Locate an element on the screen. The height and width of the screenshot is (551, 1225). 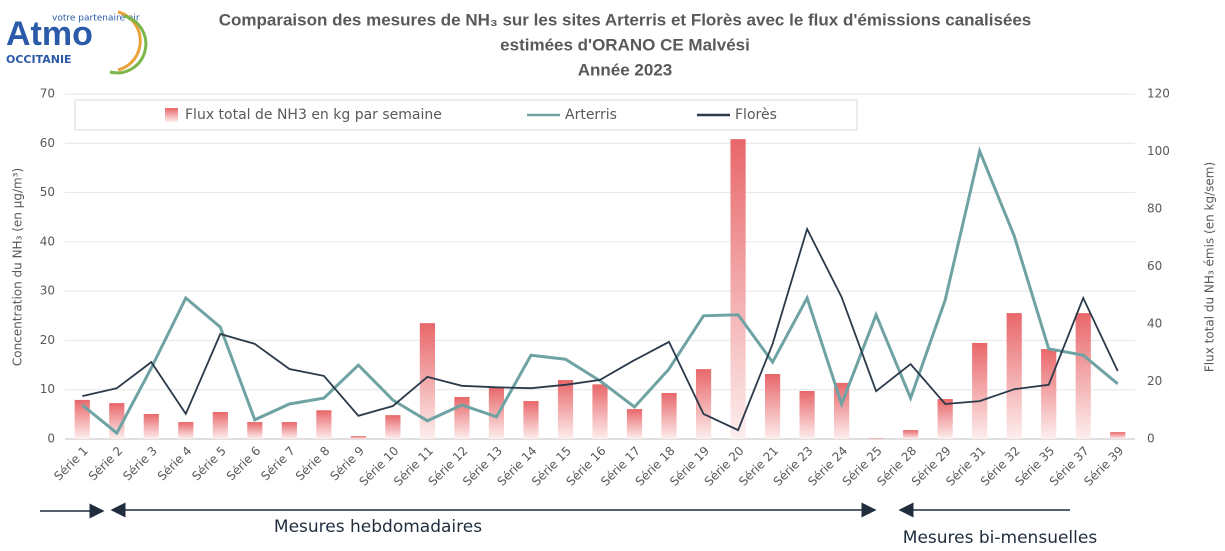
legend-label: Arterris is located at coordinates (591, 115).